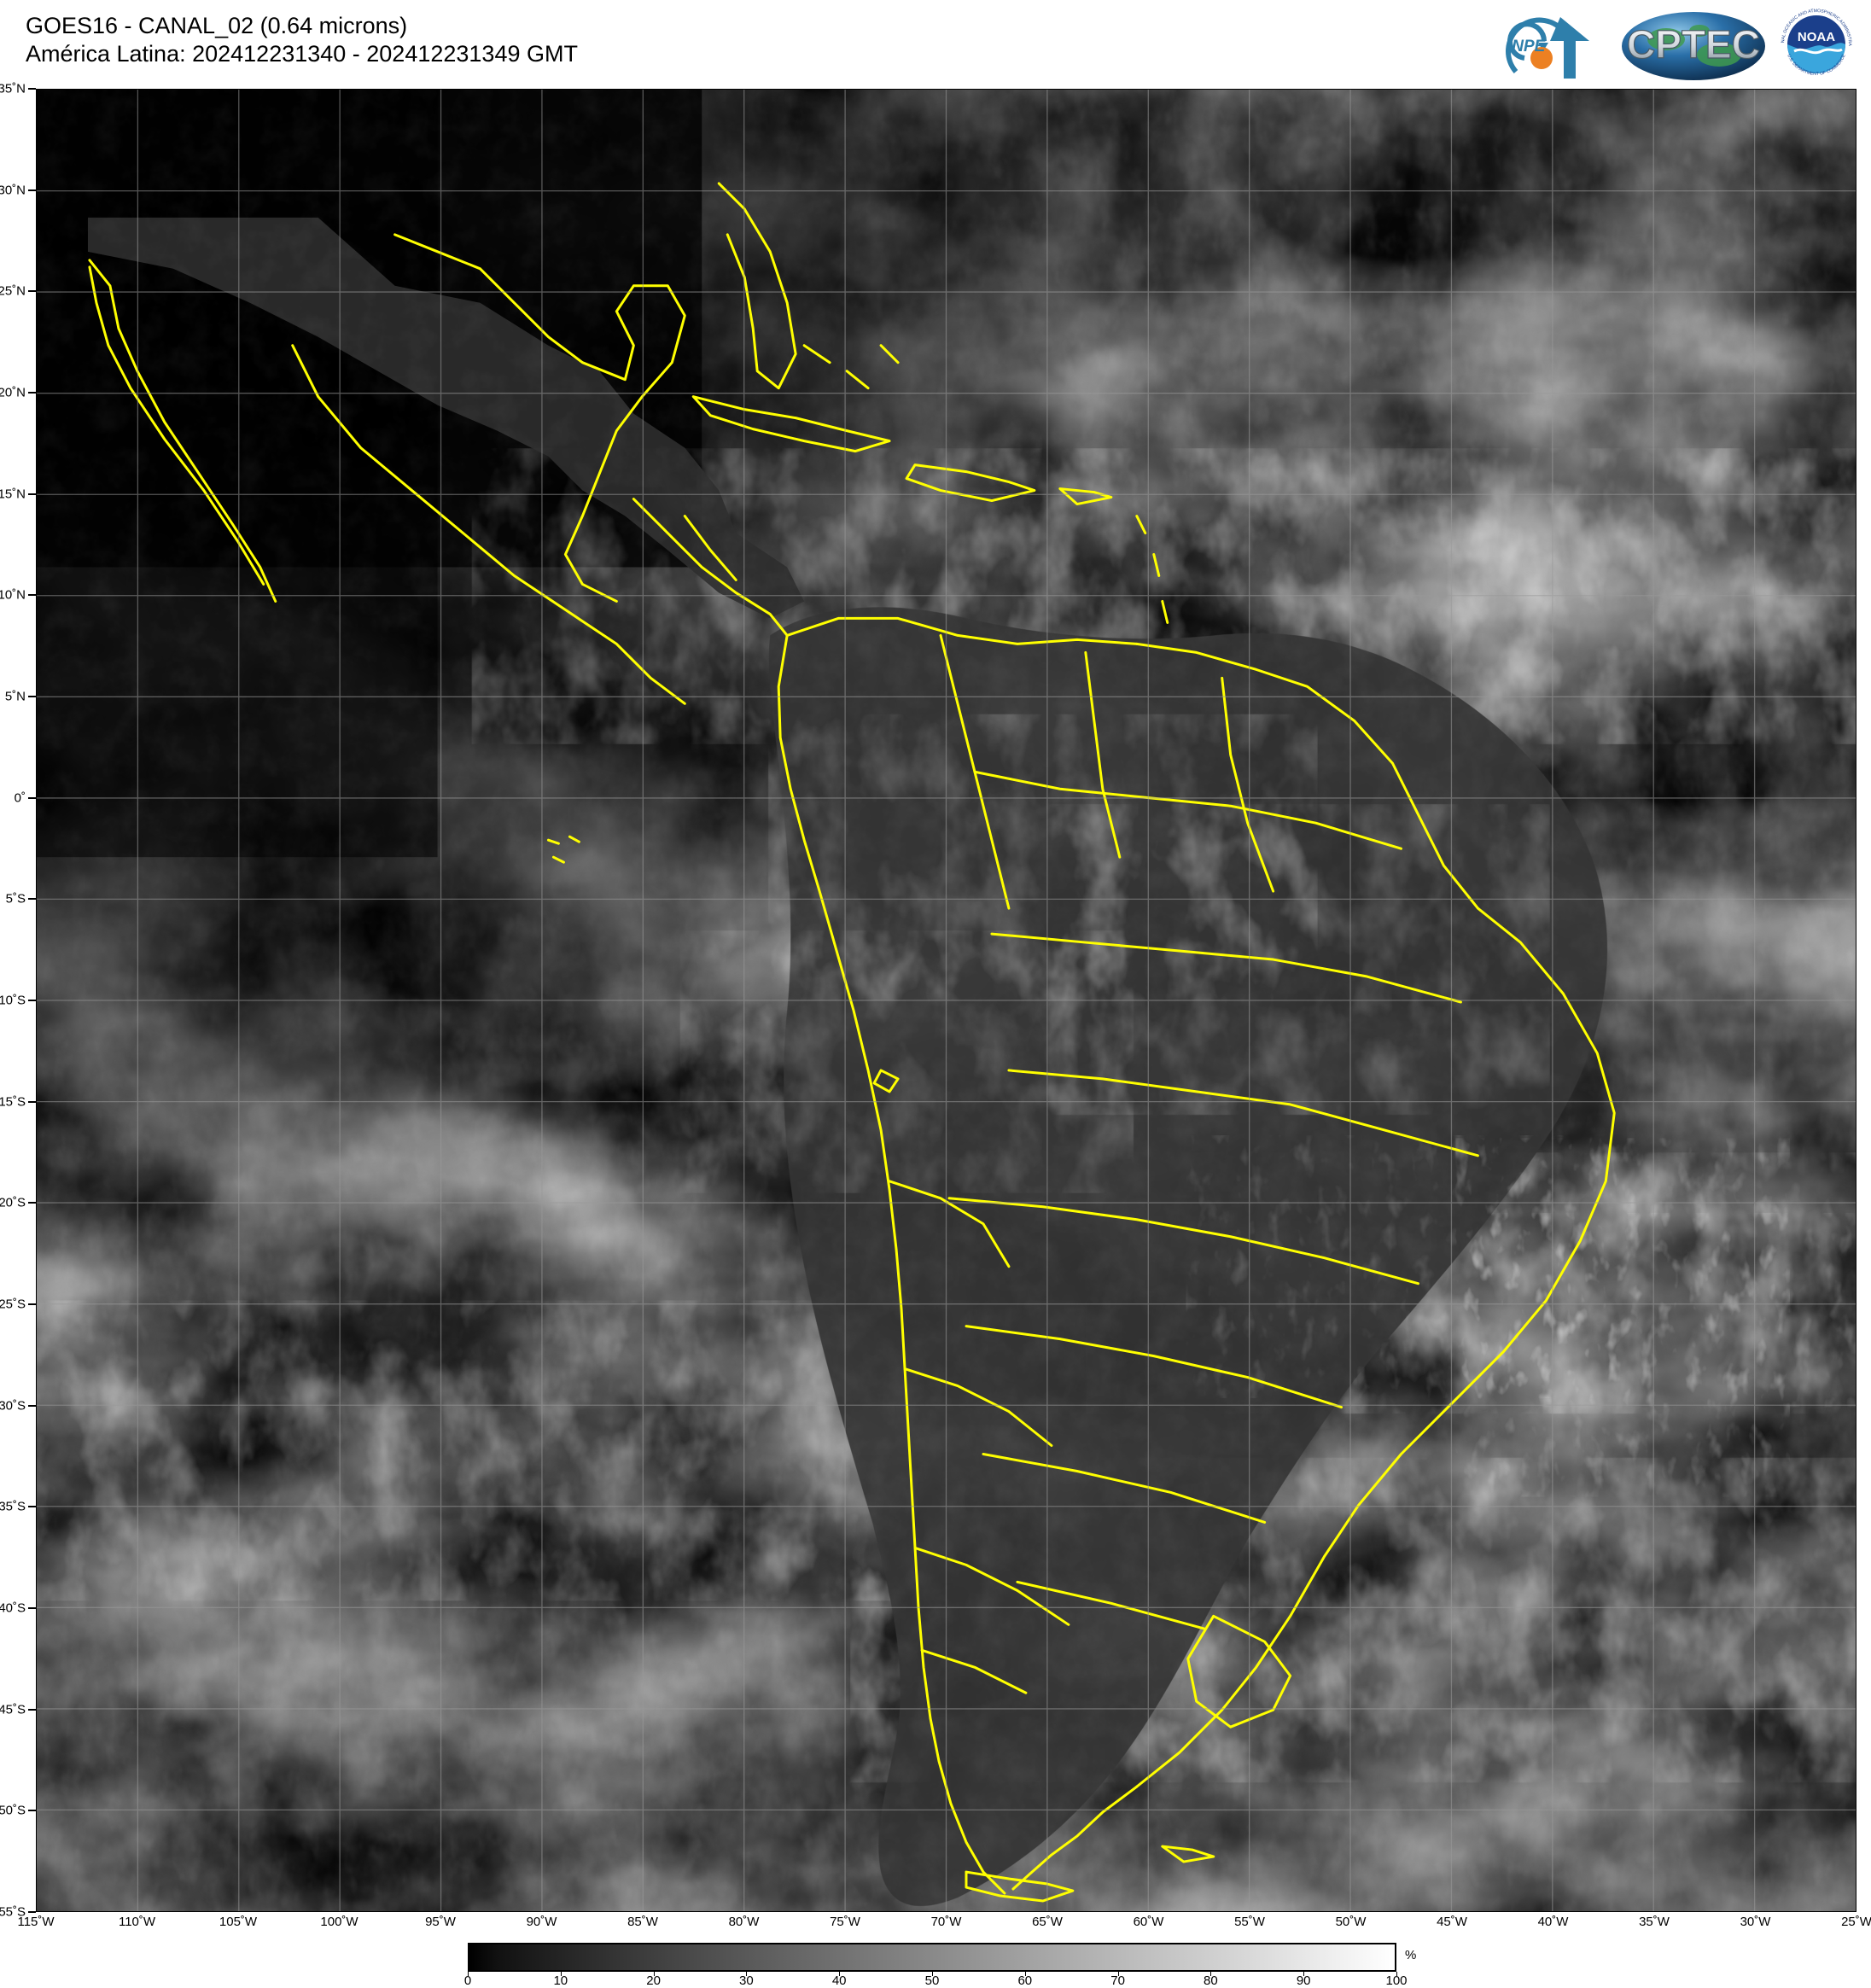  I want to click on cptec-wordmark: CPTEC, so click(1693, 44).